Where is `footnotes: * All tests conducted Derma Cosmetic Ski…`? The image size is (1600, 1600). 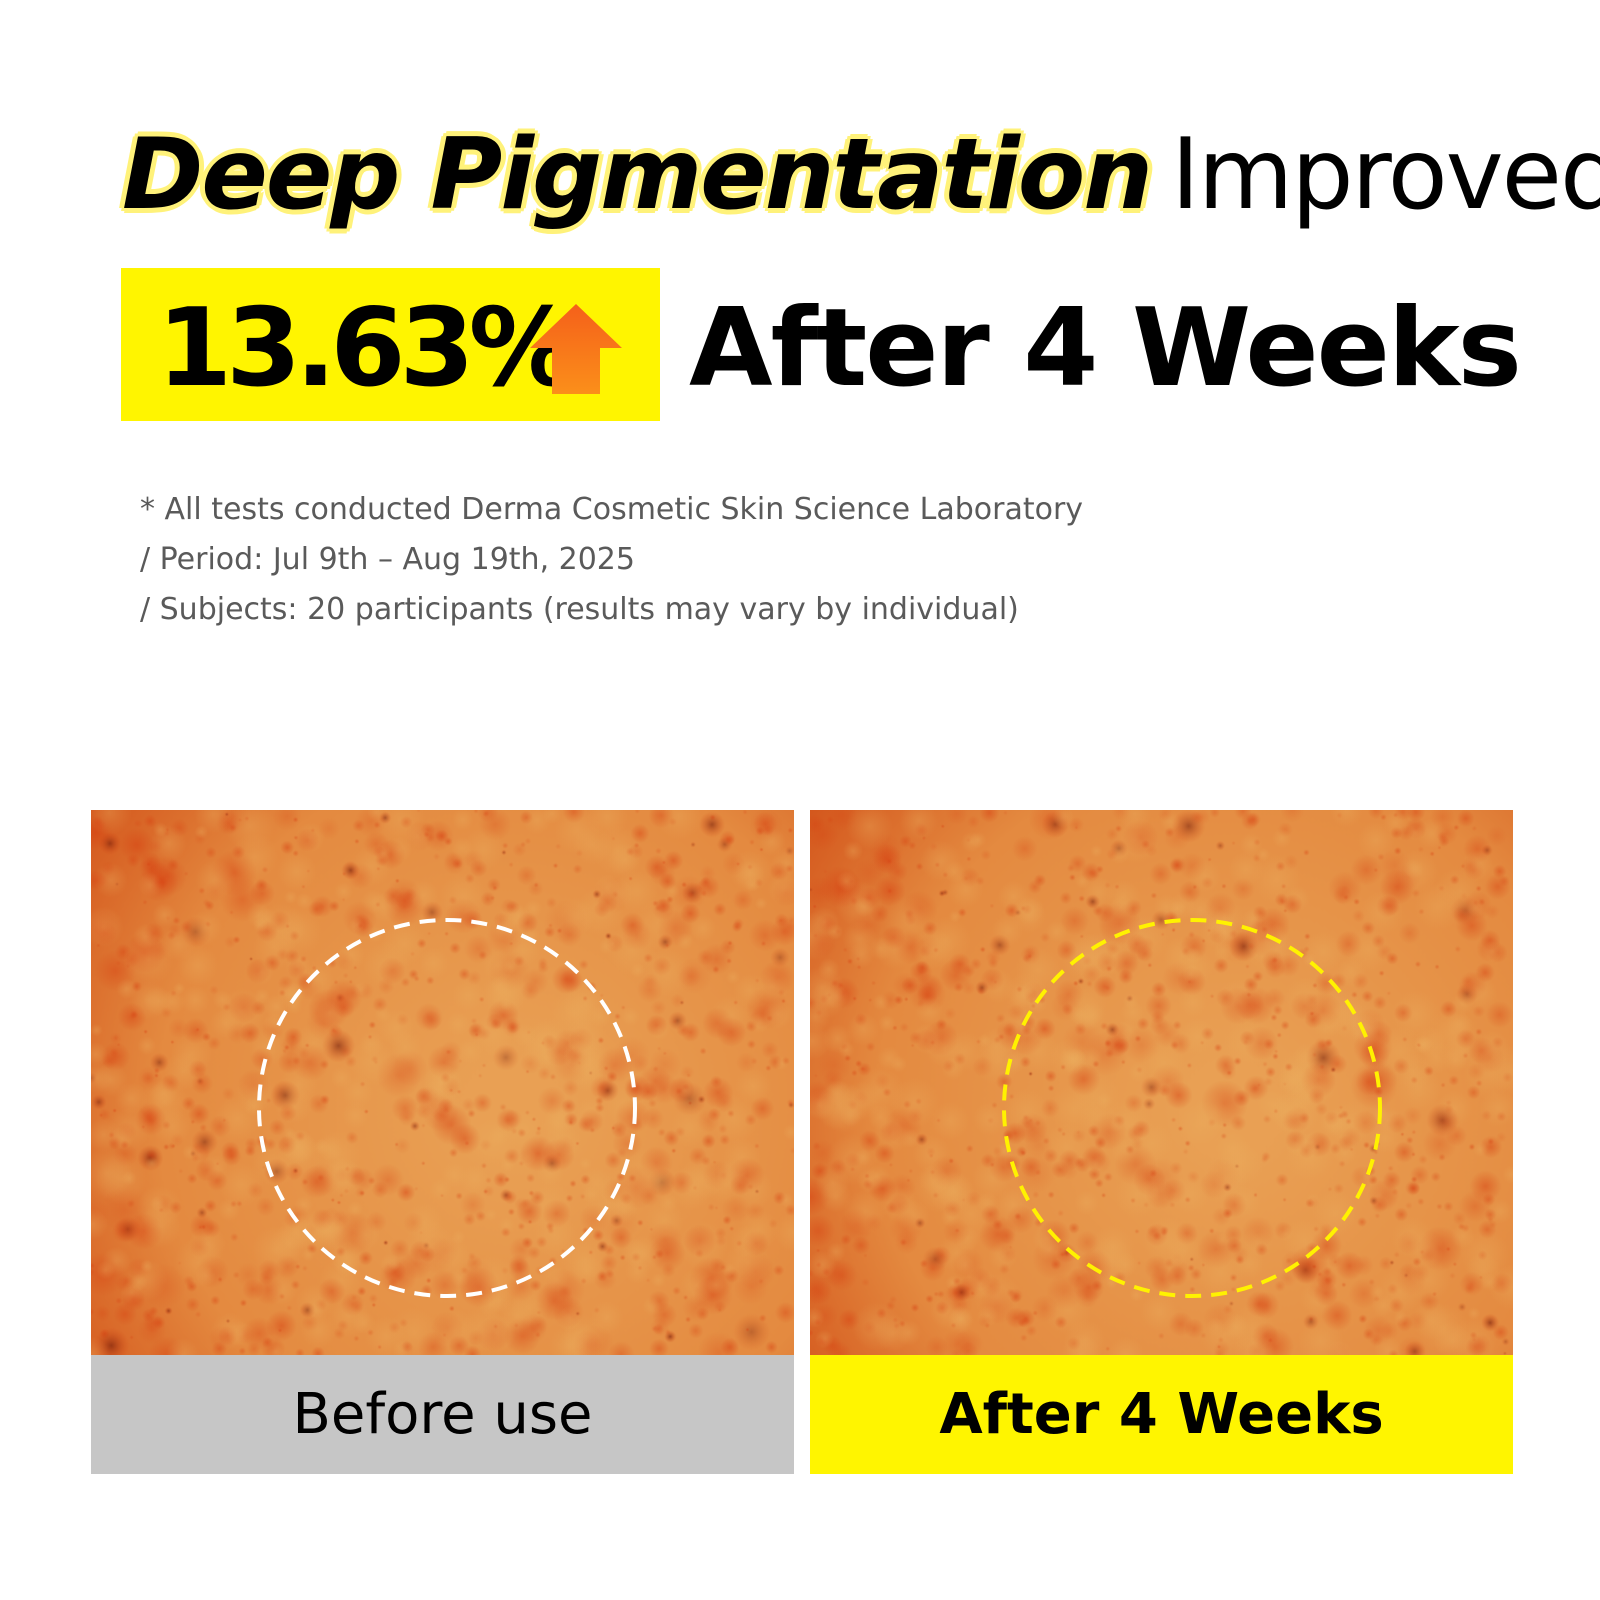
footnotes: * All tests conducted Derma Cosmetic Ski… is located at coordinates (611, 560).